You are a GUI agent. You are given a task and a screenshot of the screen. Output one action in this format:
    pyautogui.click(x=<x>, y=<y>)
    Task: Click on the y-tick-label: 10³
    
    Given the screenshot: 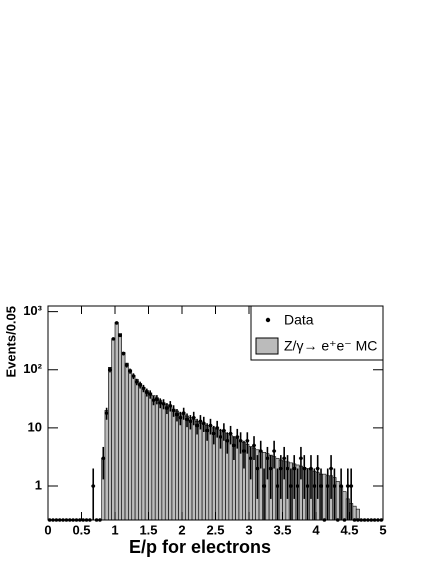 What is the action you would take?
    pyautogui.click(x=32, y=310)
    